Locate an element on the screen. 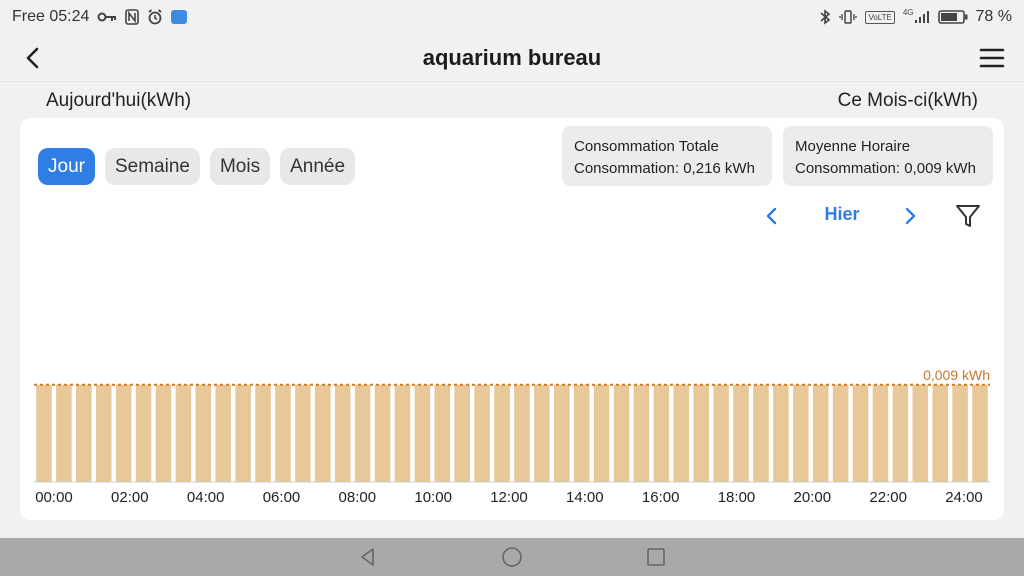  system-back-button is located at coordinates (368, 557).